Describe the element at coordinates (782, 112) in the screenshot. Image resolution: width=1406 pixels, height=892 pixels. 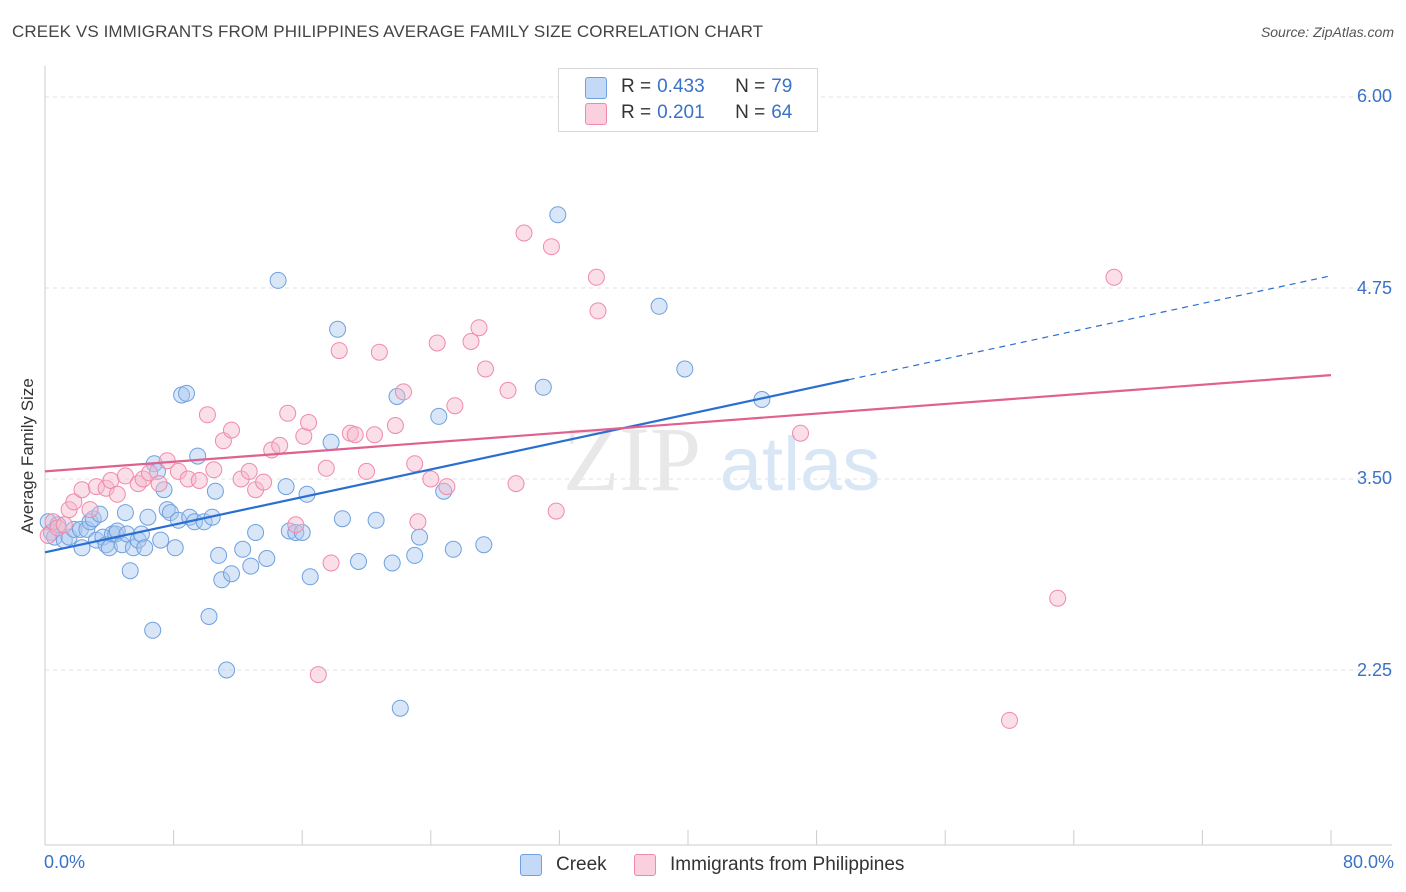
I see `legend-n-value: 64` at that location.